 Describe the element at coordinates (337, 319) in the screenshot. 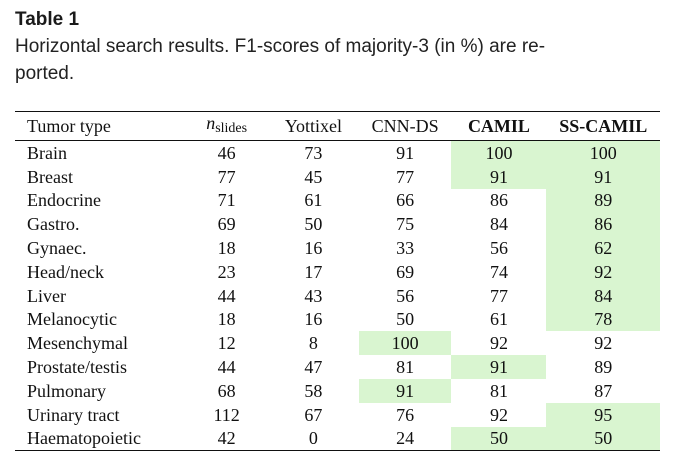

I see `table-row: Melanocytic 18 16 50 61 78` at that location.